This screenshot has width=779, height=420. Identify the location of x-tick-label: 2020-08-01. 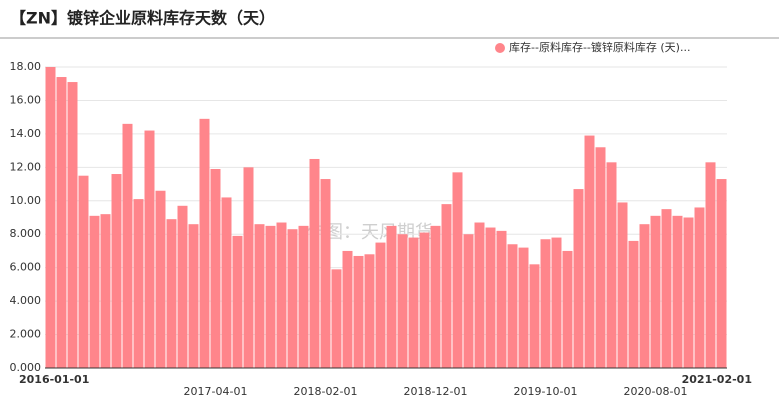
(656, 391).